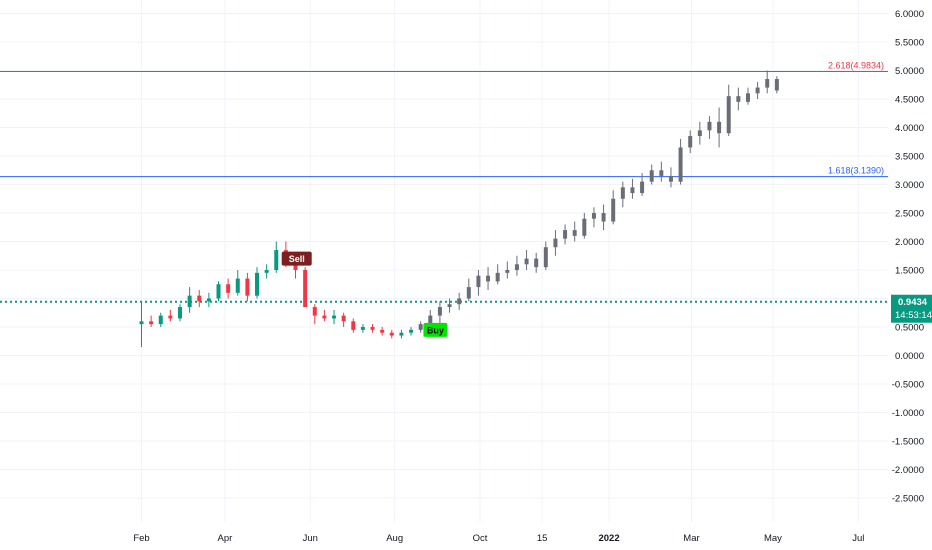 This screenshot has width=932, height=550. I want to click on last-price-value: 0.9434, so click(913, 302).